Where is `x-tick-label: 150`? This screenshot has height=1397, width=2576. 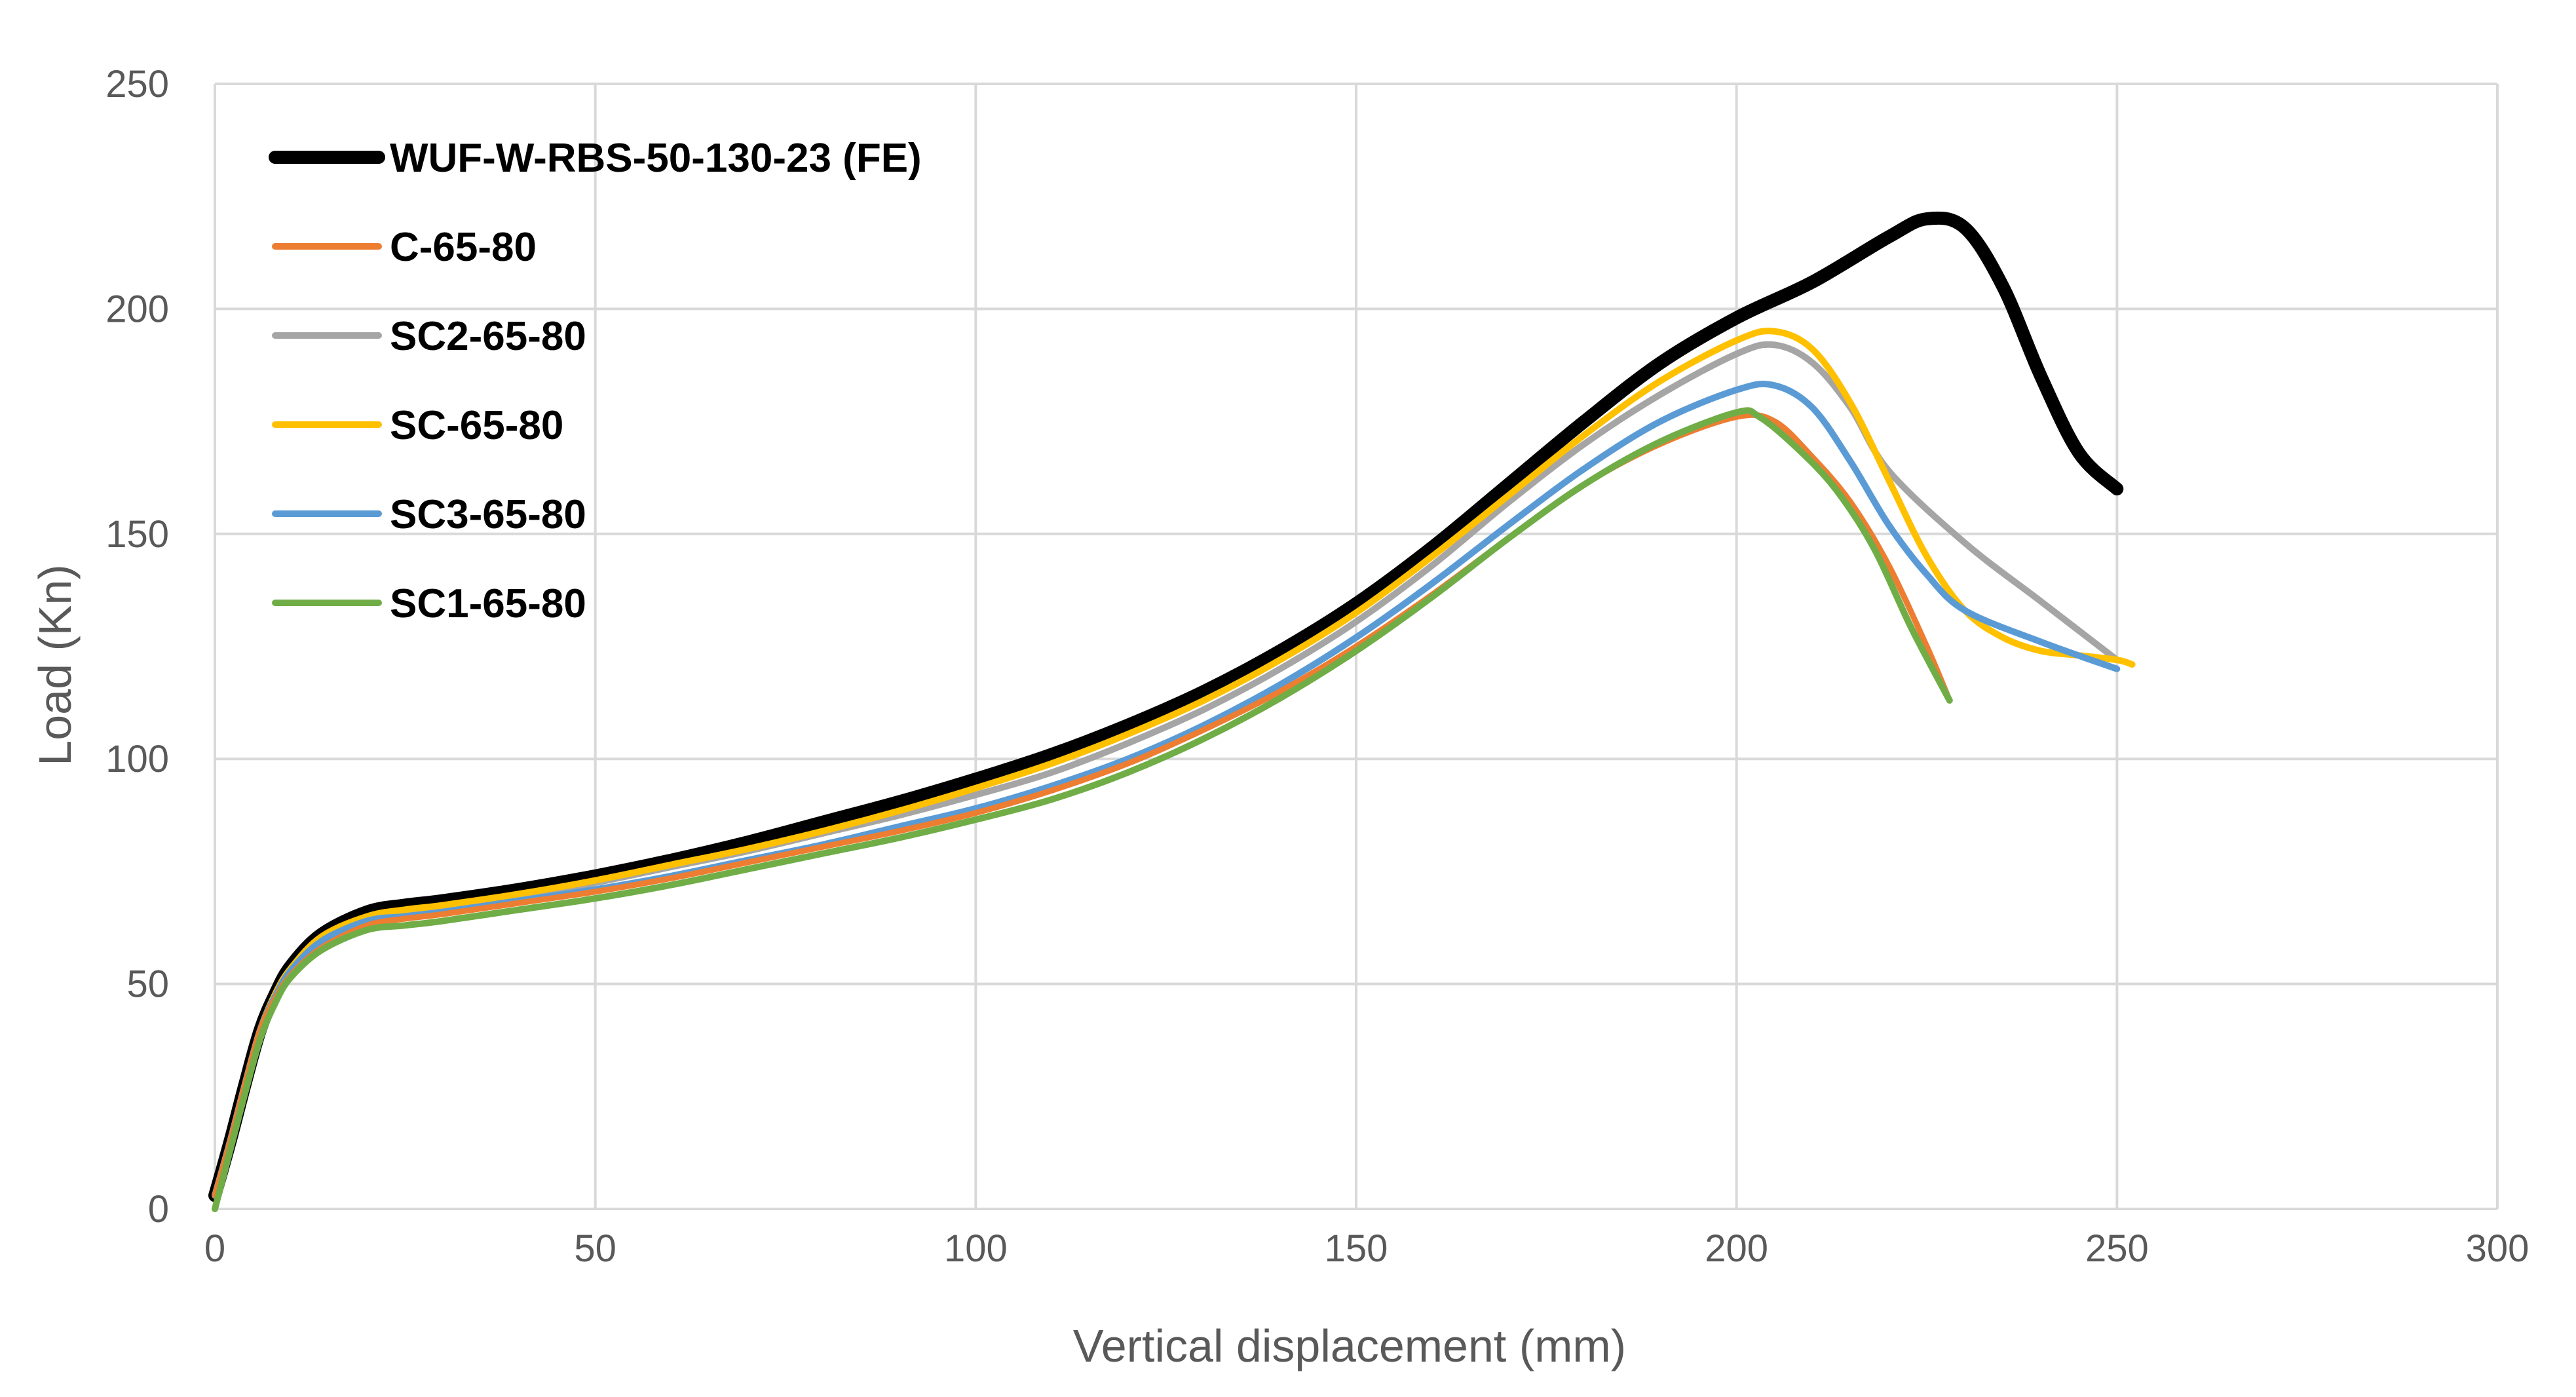 x-tick-label: 150 is located at coordinates (1356, 1248).